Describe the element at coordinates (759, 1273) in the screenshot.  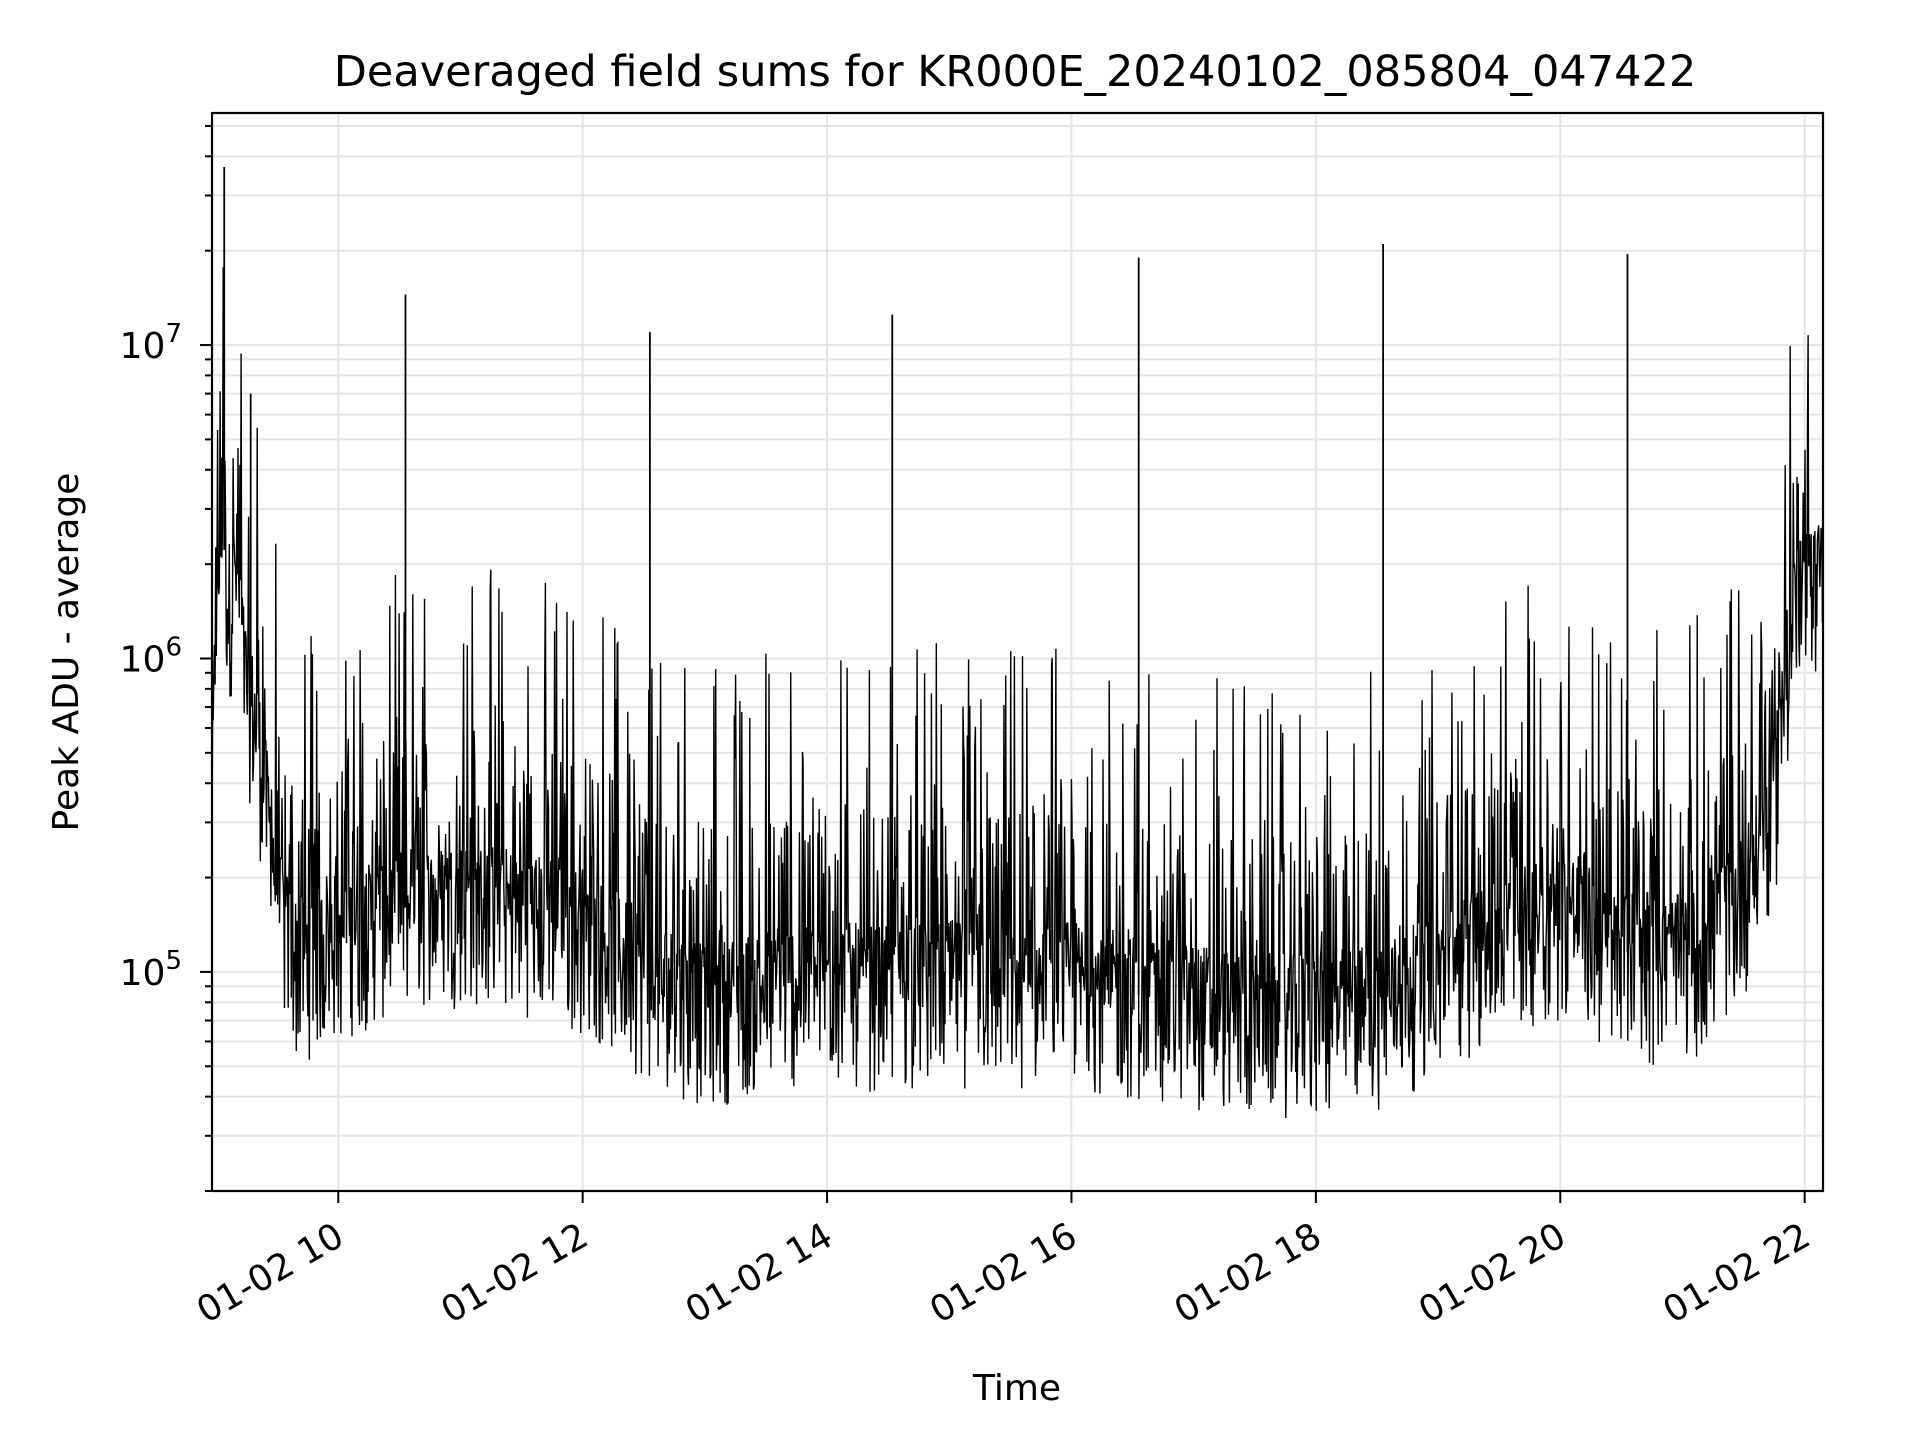
I see `x-tick-label: 01-02 14` at that location.